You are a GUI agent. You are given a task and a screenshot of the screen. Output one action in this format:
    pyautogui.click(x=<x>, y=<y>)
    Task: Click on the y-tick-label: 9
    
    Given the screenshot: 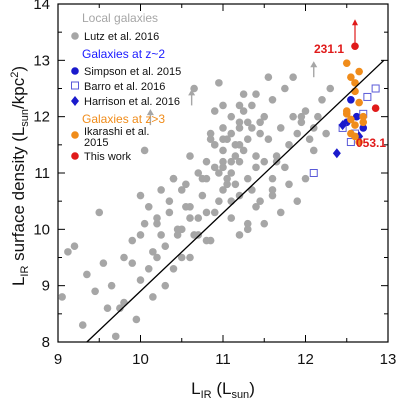 What is the action you would take?
    pyautogui.click(x=46, y=286)
    